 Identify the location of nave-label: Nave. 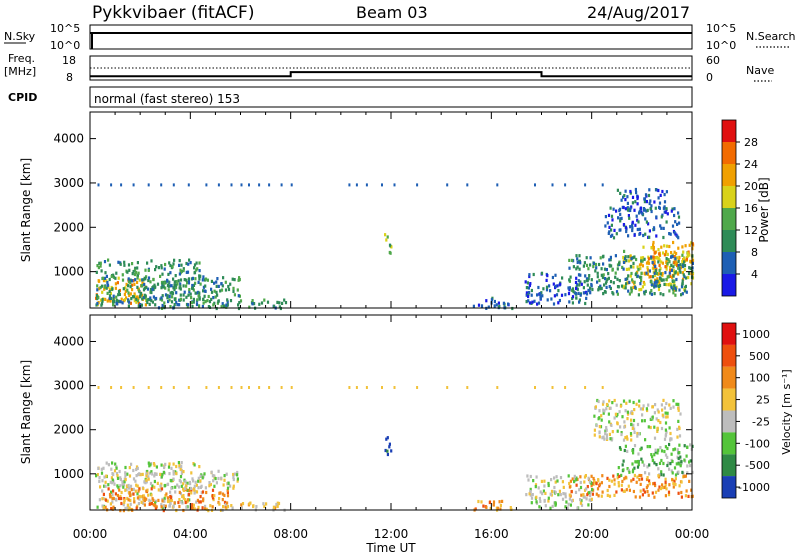
(760, 70).